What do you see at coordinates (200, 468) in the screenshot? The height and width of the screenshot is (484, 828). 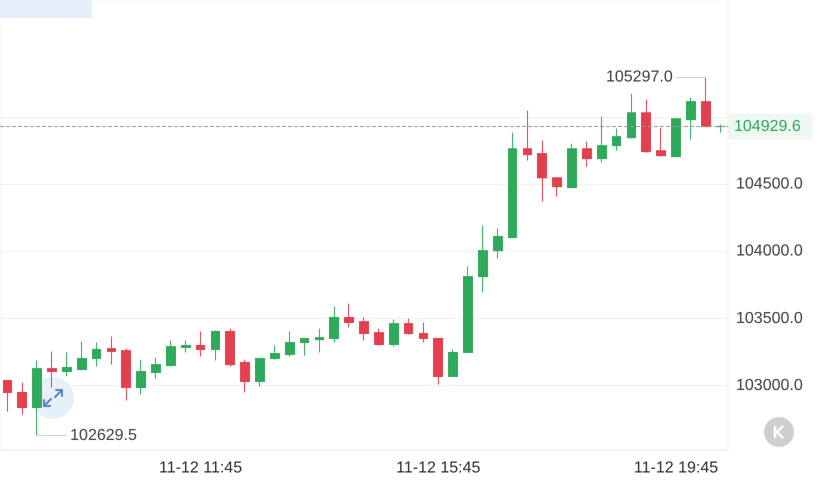 I see `x-tick-label: 11-12 11:45` at bounding box center [200, 468].